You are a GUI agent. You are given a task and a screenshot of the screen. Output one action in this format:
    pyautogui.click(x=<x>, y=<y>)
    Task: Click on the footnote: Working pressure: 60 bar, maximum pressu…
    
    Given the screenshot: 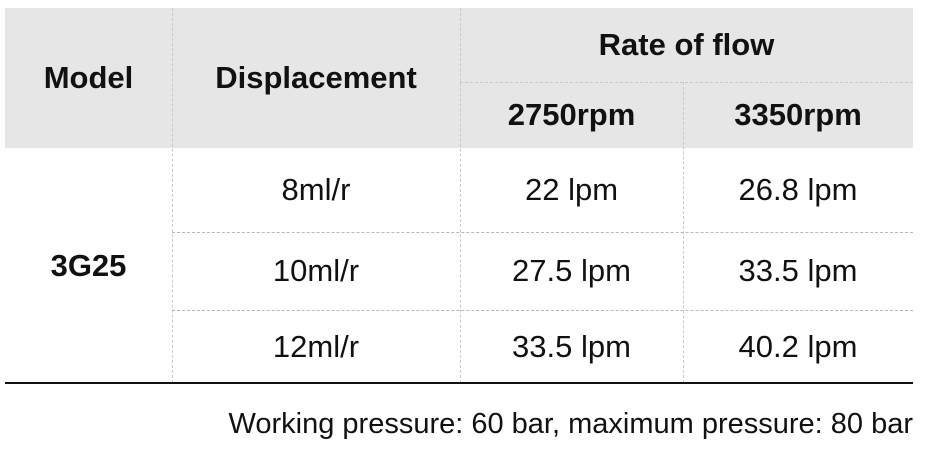 What is the action you would take?
    pyautogui.click(x=570, y=424)
    